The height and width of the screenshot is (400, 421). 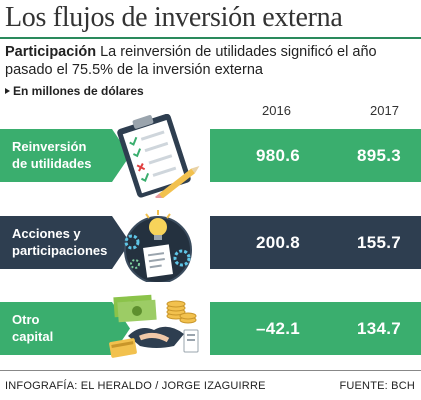 I want to click on row-label-line2: capital, so click(x=33, y=336).